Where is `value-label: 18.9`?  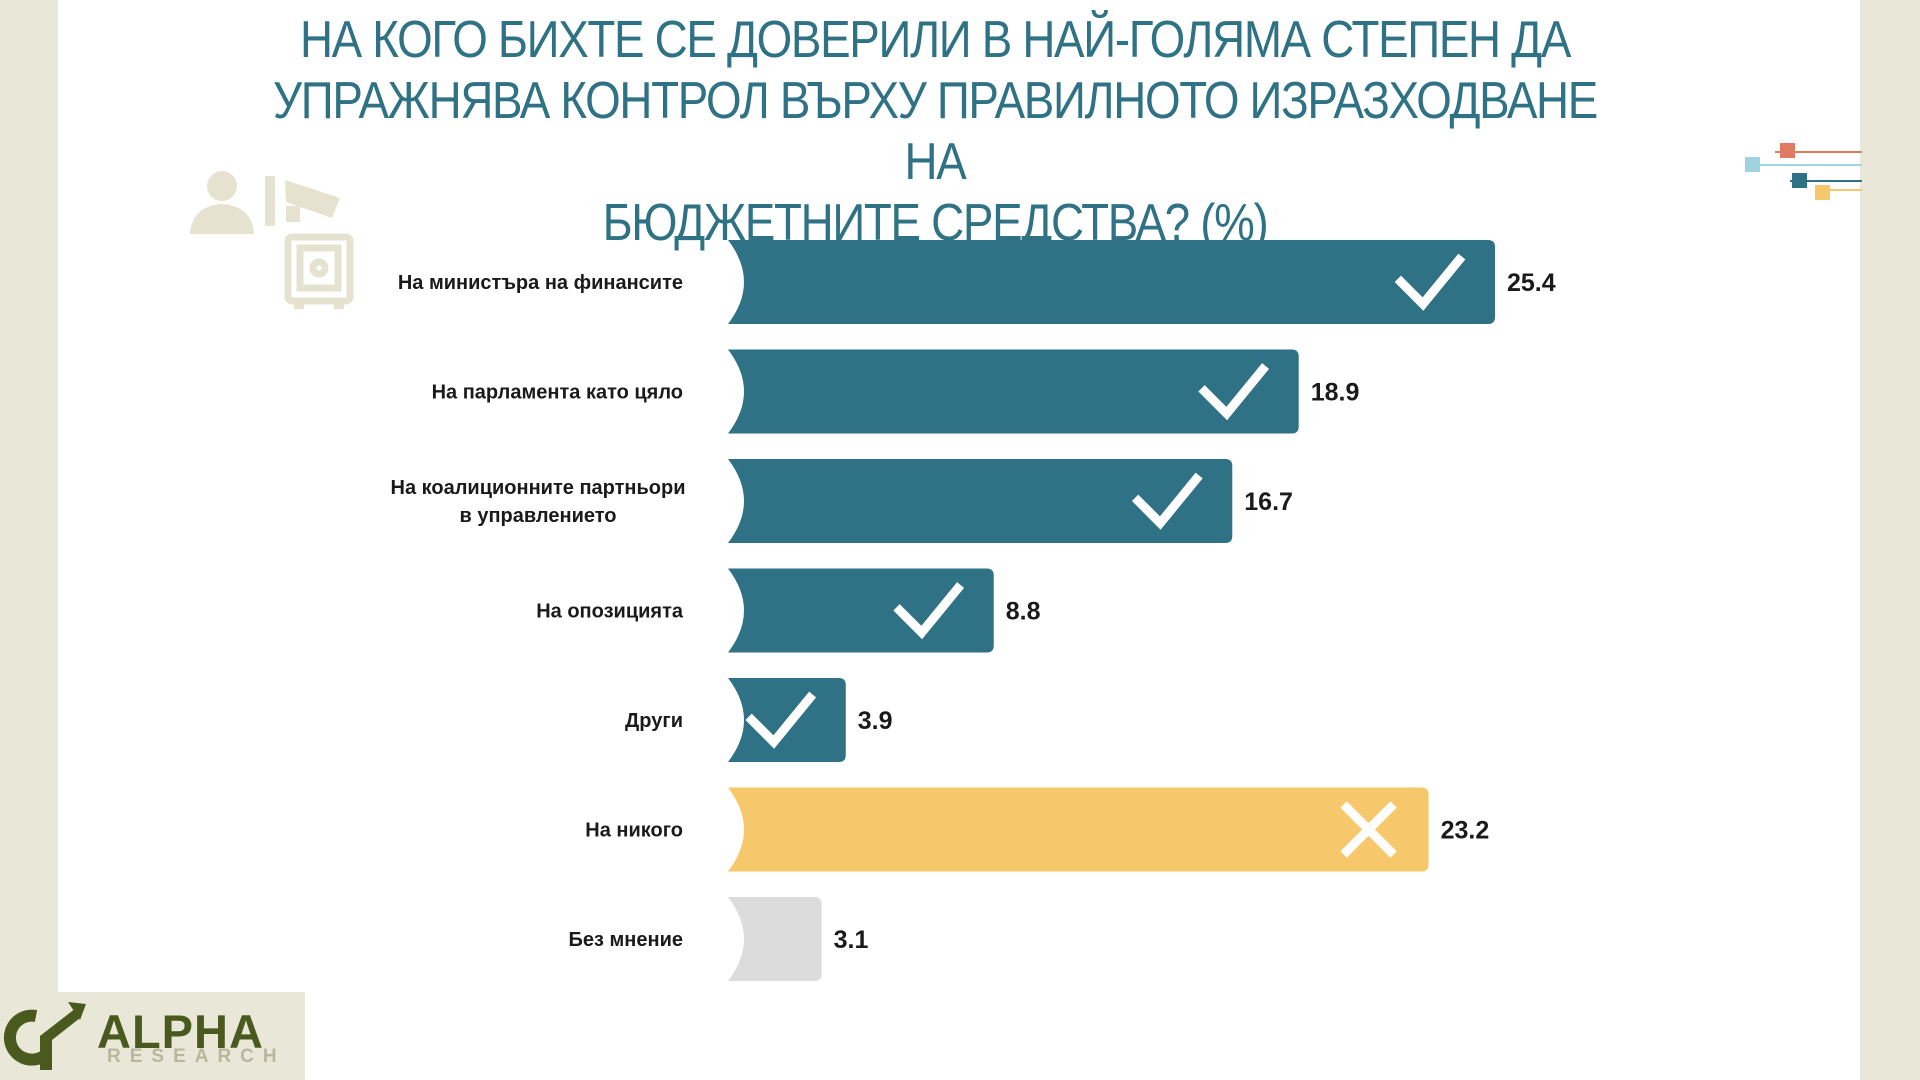
value-label: 18.9 is located at coordinates (1335, 393).